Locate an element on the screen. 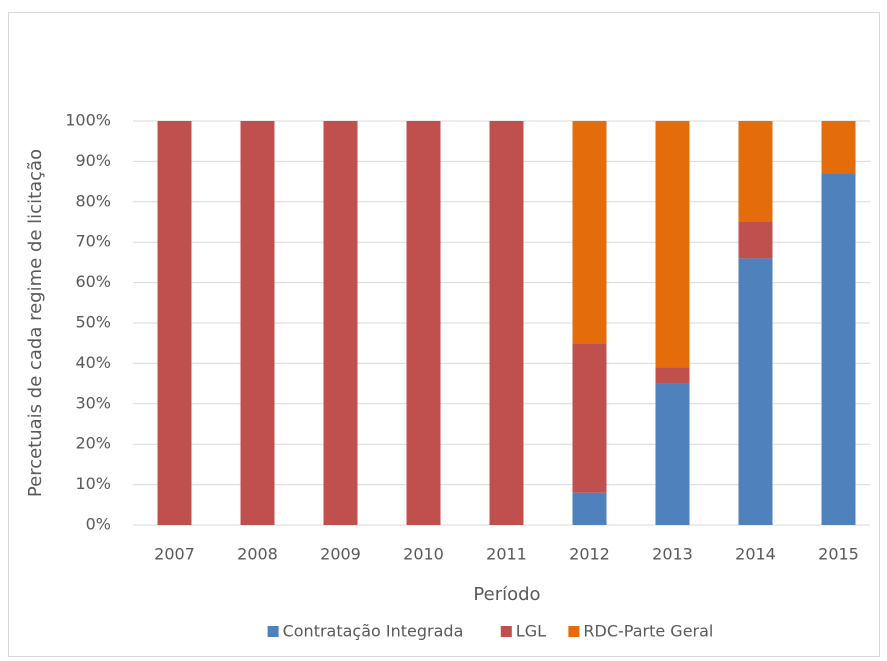  x-tick-label: 2011 is located at coordinates (506, 554).